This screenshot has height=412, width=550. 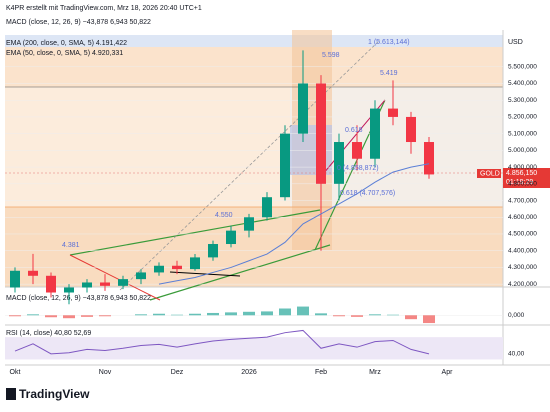 I want to click on ema-line, so click(x=294, y=224).